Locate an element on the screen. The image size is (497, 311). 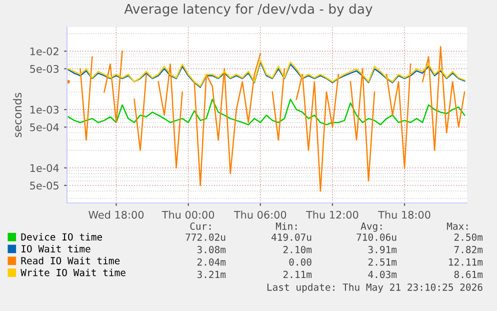
x-tick-label: Wed 18:00 is located at coordinates (116, 214).